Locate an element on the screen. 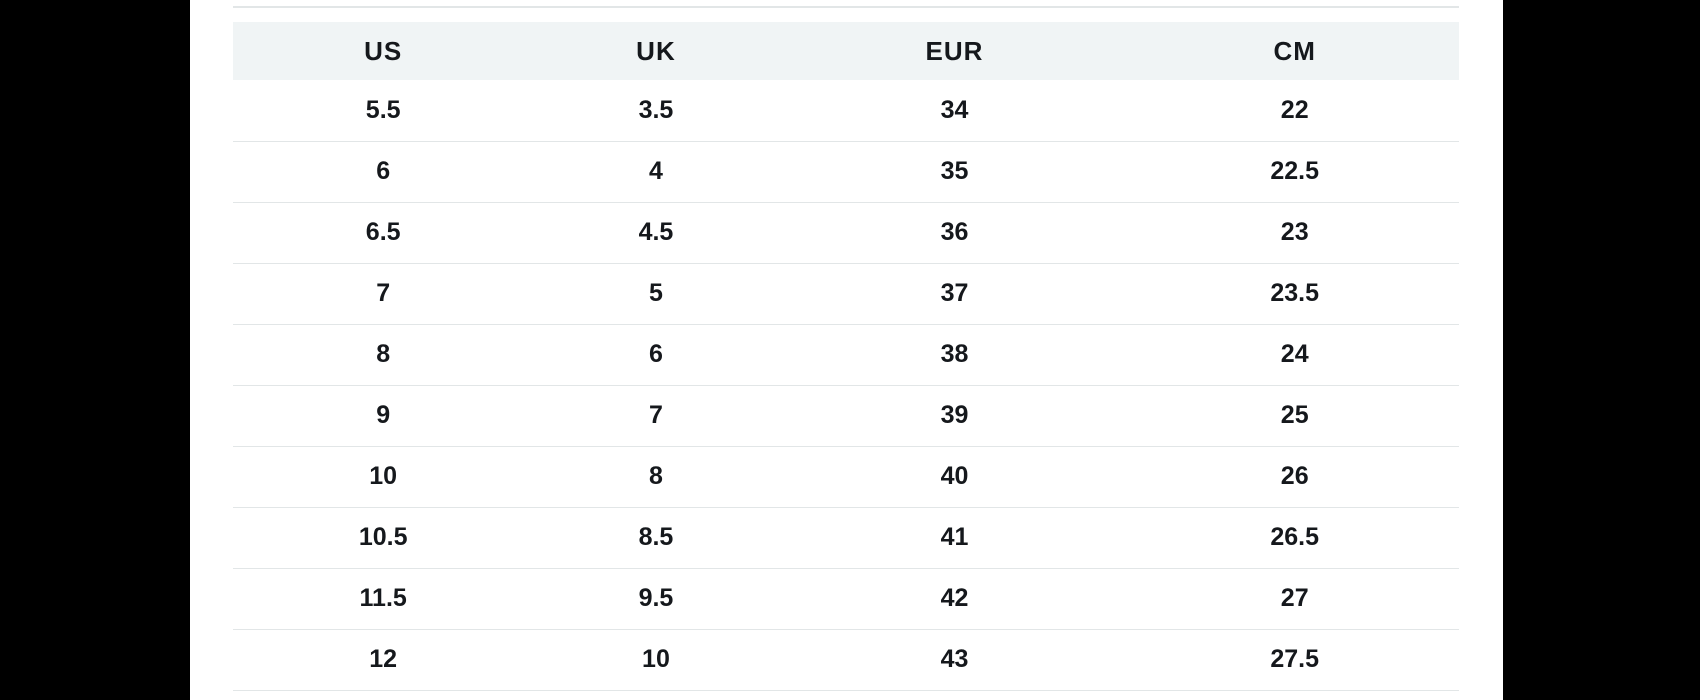 Image resolution: width=1700 pixels, height=700 pixels. column-header-uk: UK is located at coordinates (656, 51).